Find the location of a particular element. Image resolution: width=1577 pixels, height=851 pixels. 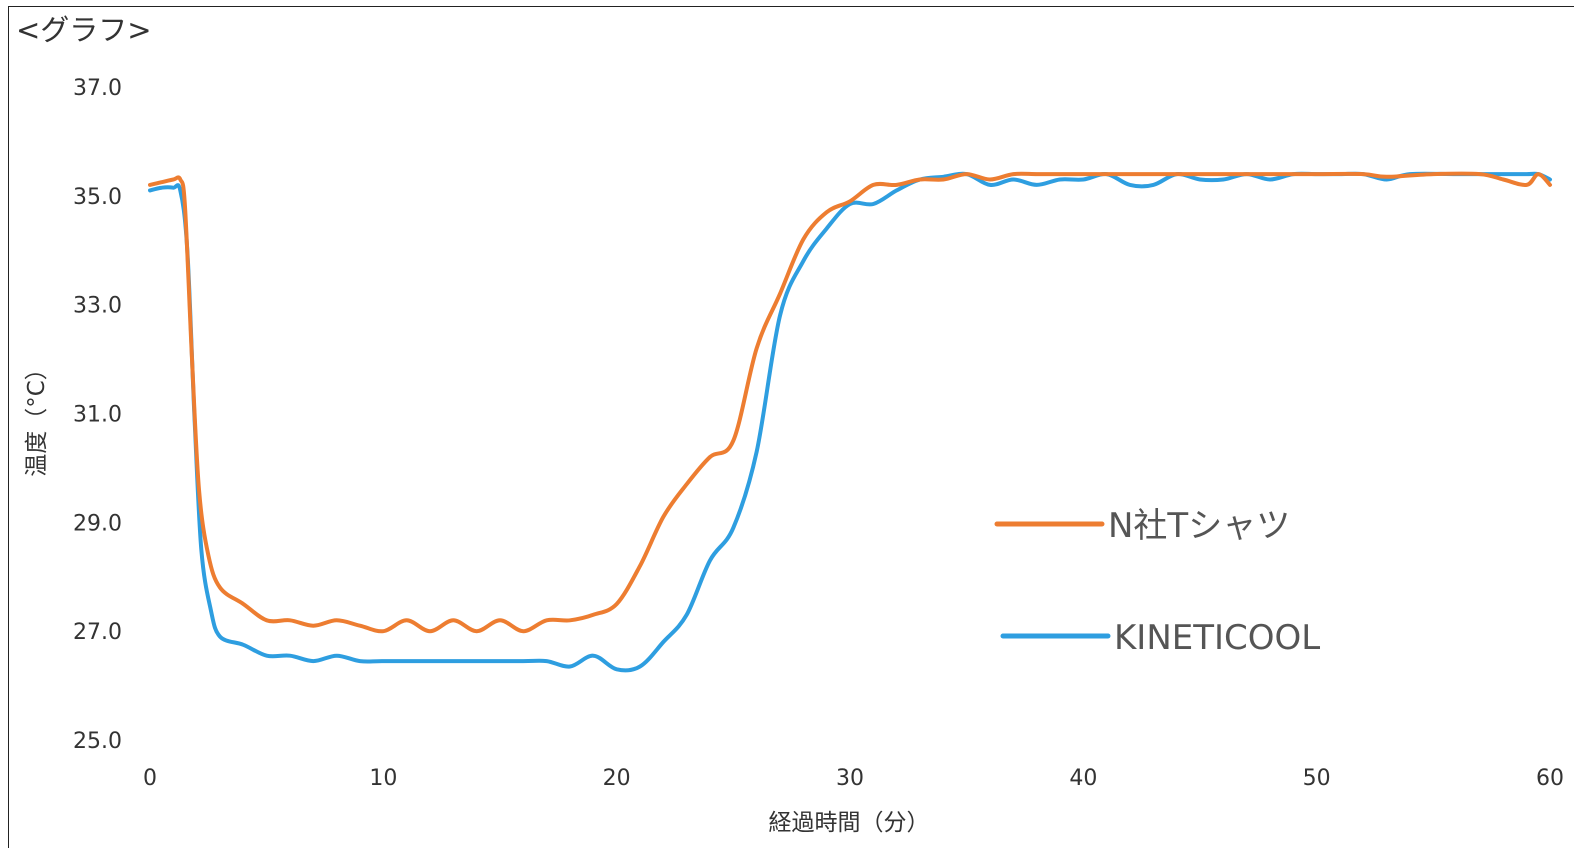

y-tick-label: 37.0 is located at coordinates (97, 88).